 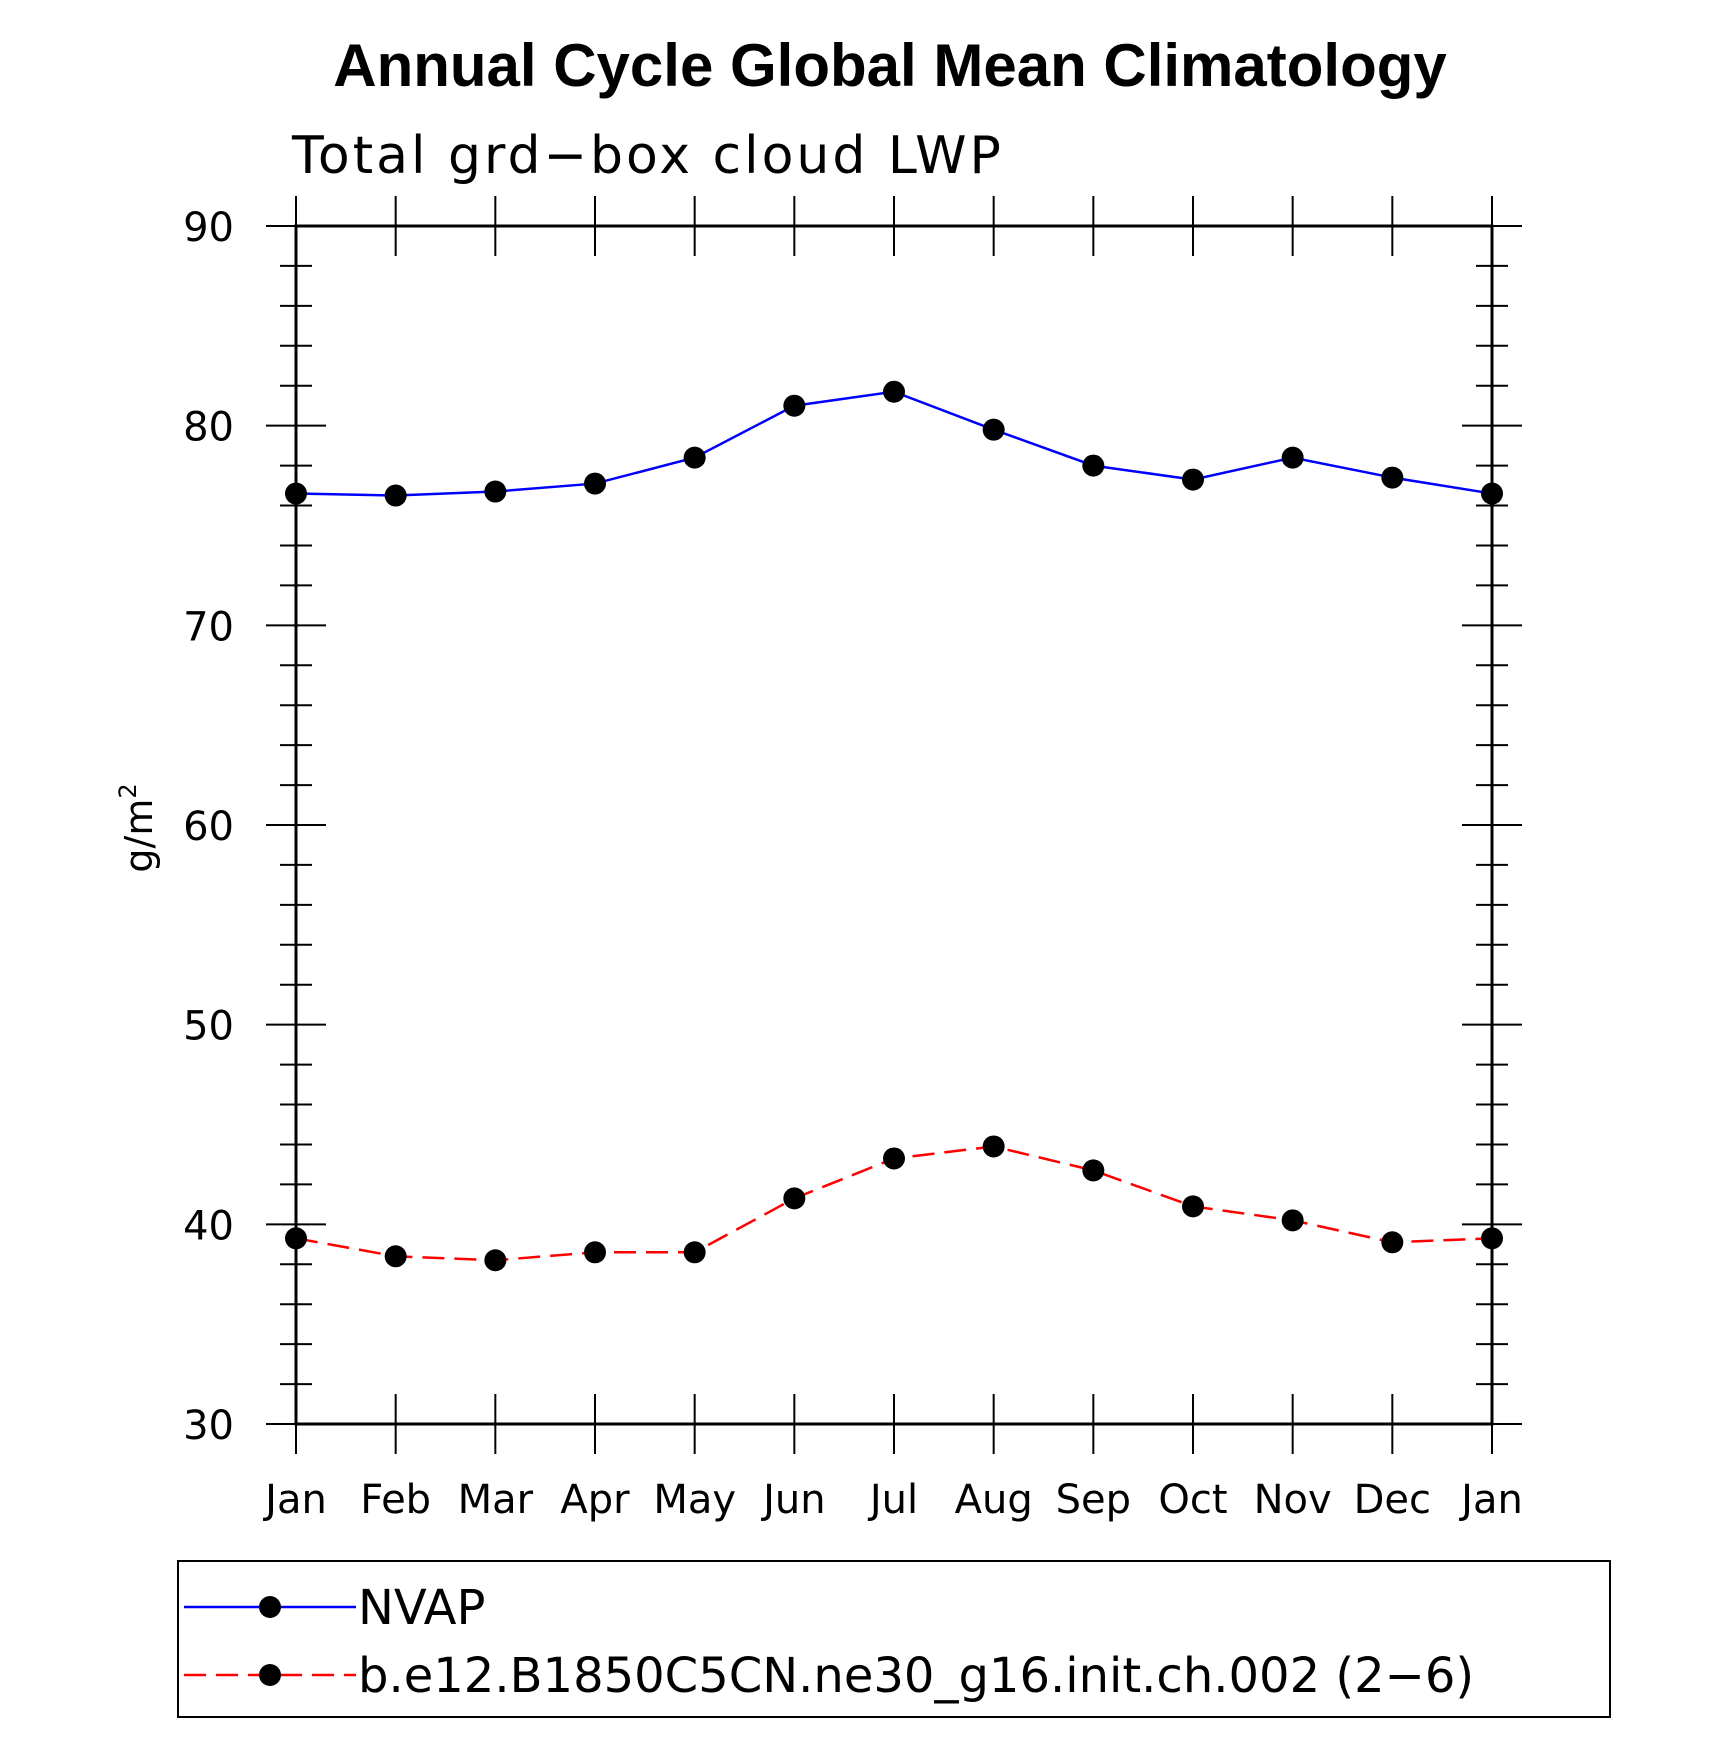 I want to click on svg-text: g/m2, so click(x=137, y=827).